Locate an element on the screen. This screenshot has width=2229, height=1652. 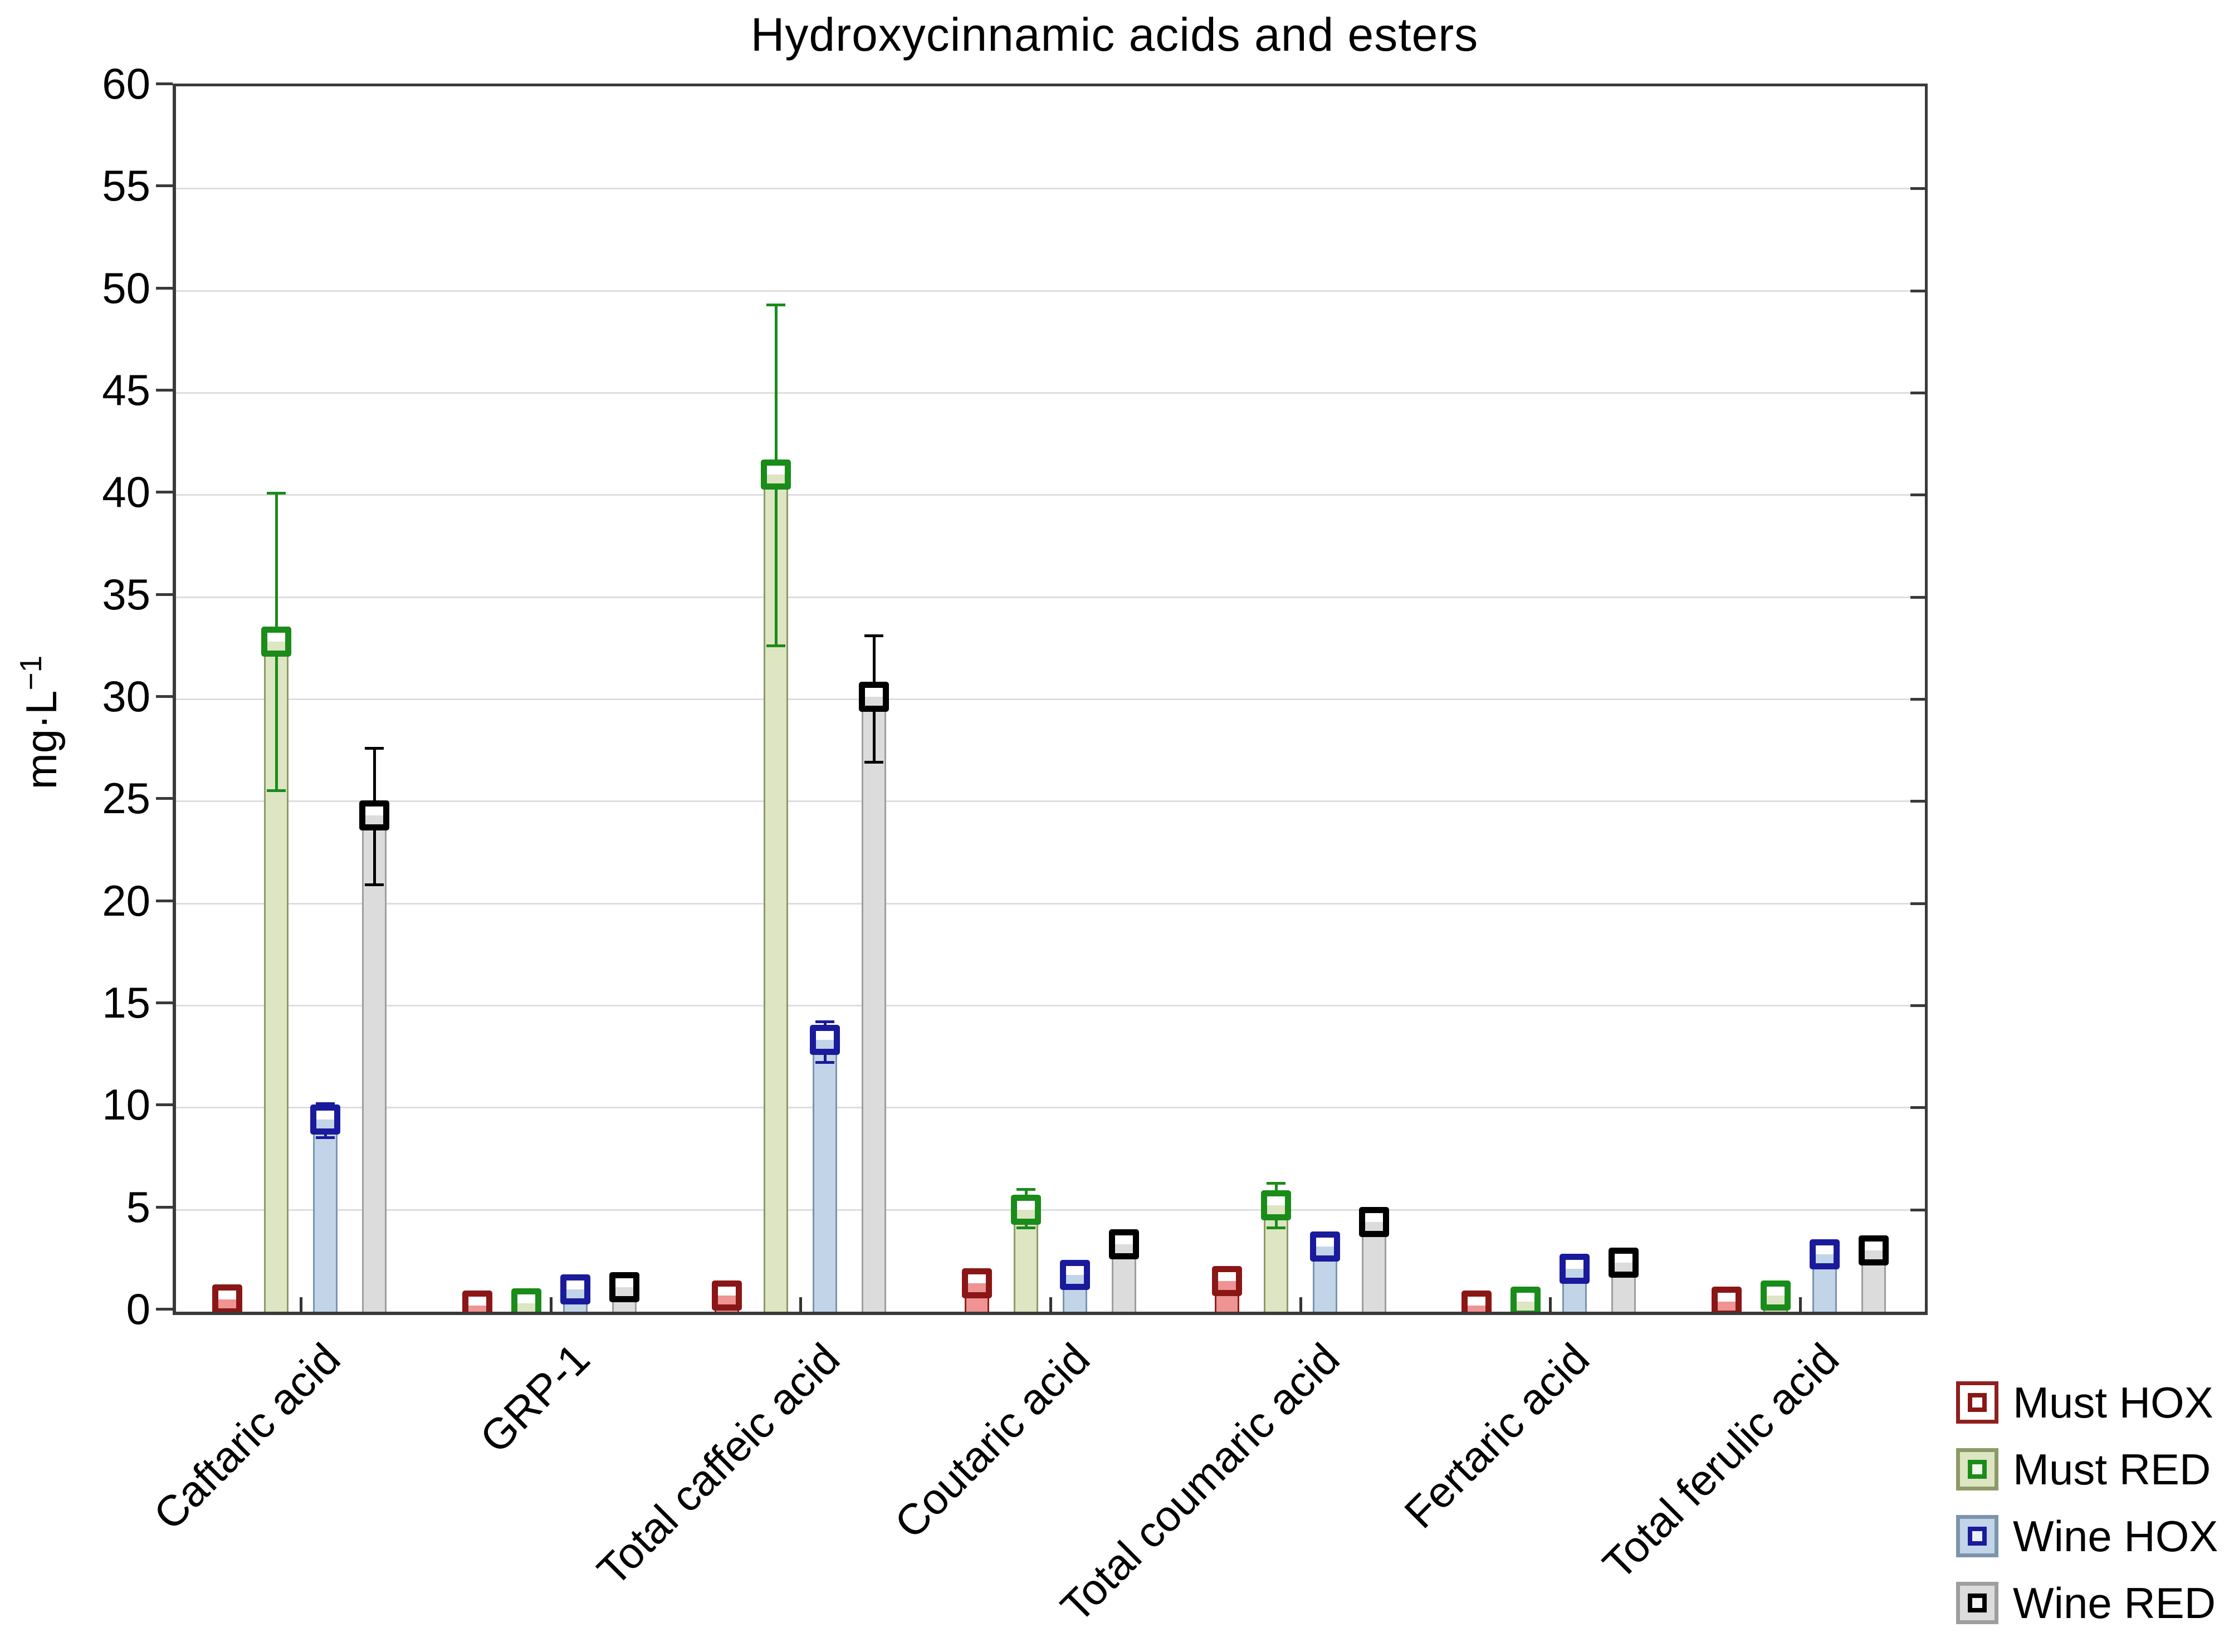
legend-item-must-hox: Must HOX is located at coordinates (2087, 1402).